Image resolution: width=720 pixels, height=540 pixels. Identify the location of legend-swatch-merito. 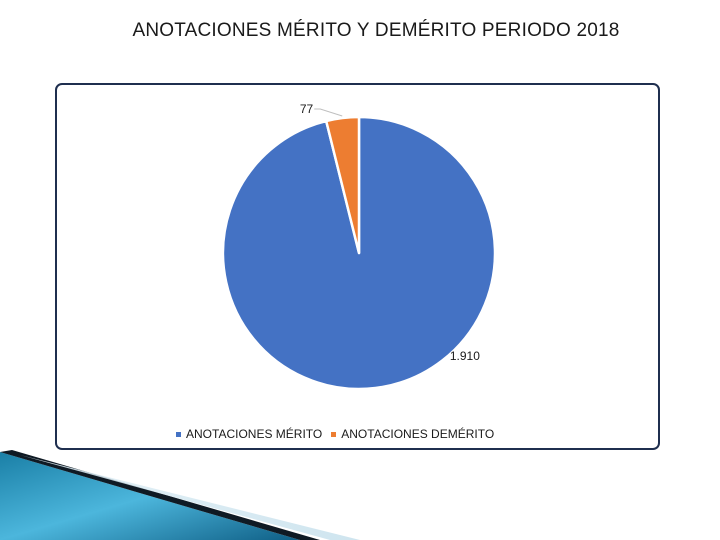
(178, 434).